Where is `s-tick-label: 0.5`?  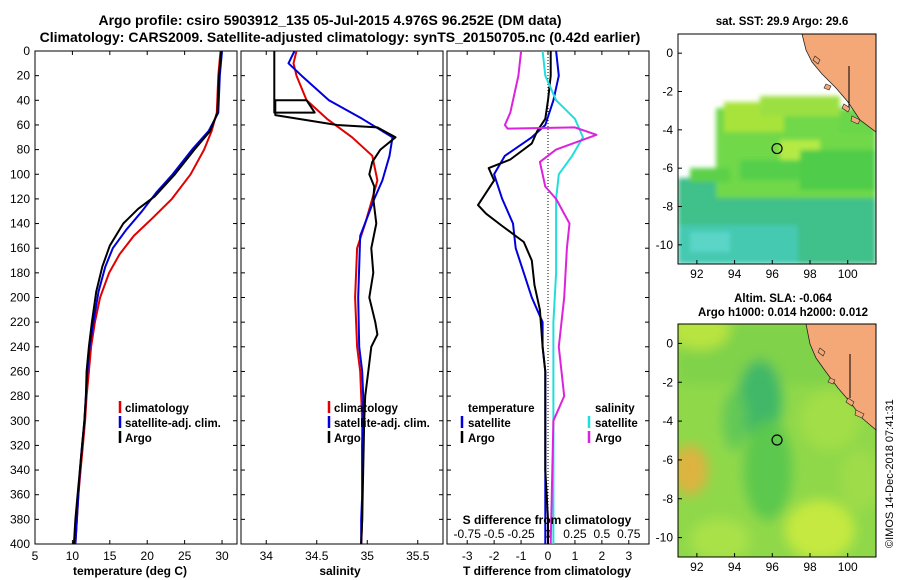
s-tick-label: 0.5 is located at coordinates (602, 534).